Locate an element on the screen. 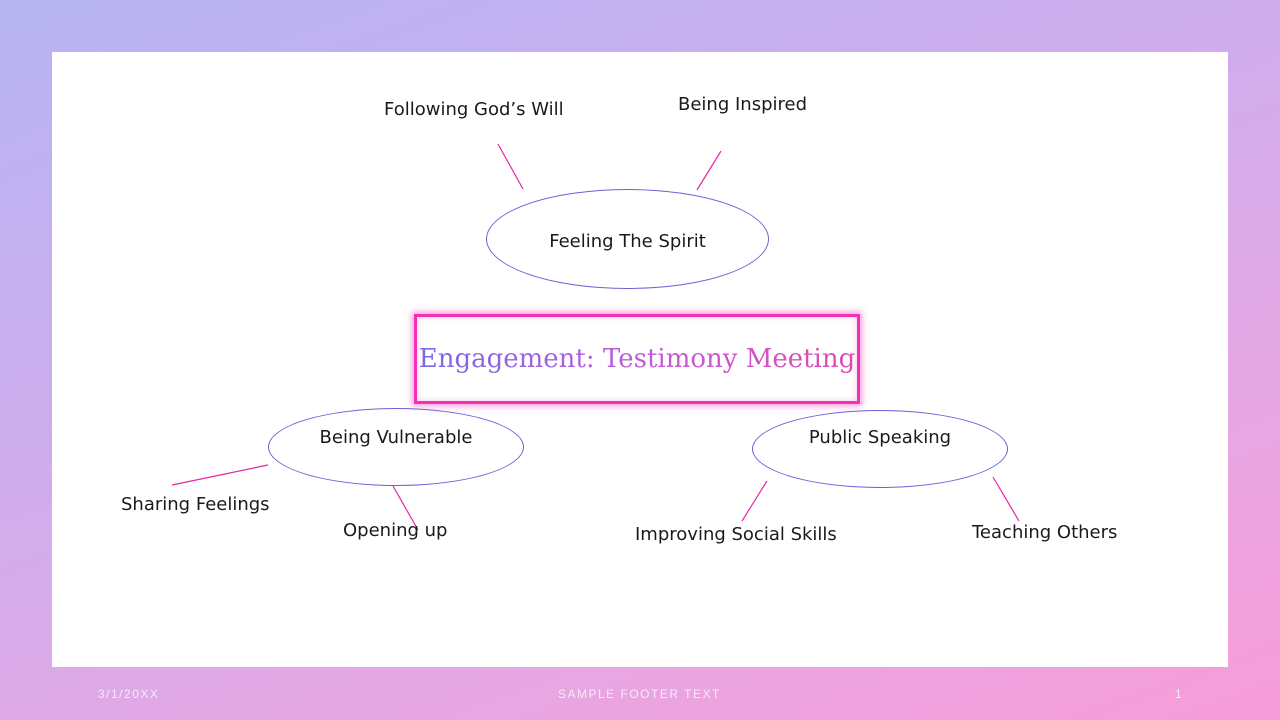 The image size is (1280, 720). connector-top-right is located at coordinates (709, 170).